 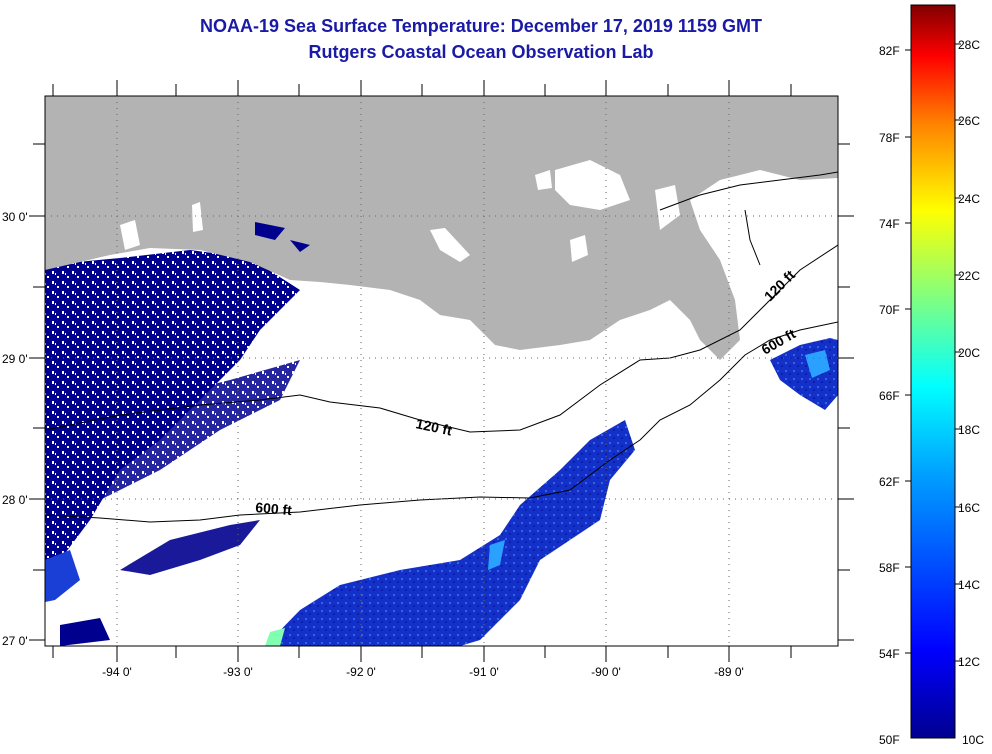 What do you see at coordinates (433, 426) in the screenshot?
I see `contour-label-120ft-central: 120 ft` at bounding box center [433, 426].